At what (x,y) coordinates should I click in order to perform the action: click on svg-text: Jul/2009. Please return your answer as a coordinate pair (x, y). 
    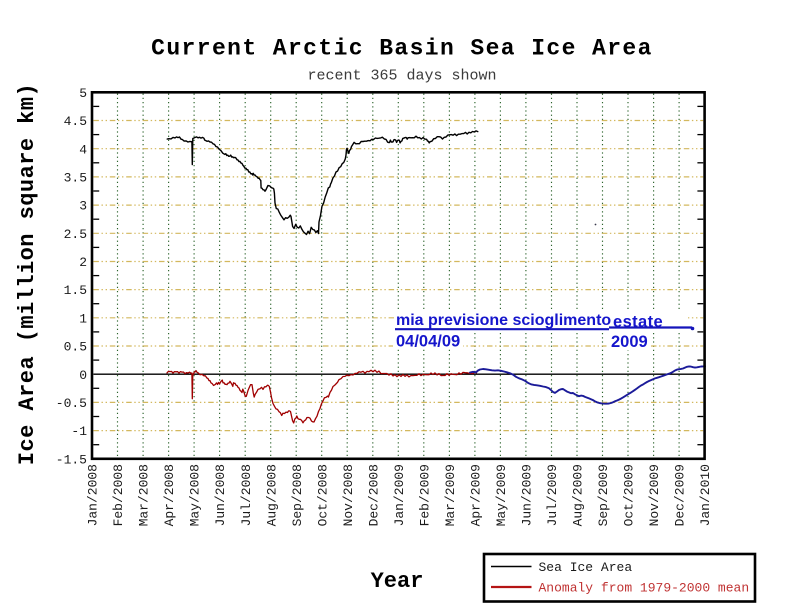
    Looking at the image, I should click on (552, 495).